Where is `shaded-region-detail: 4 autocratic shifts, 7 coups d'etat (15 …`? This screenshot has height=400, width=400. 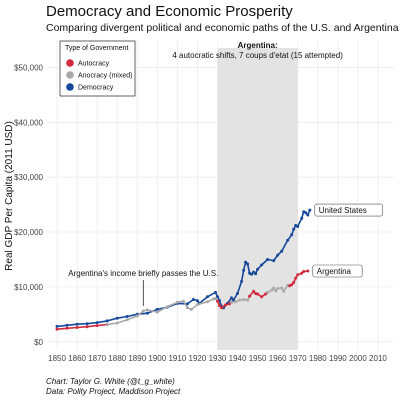
shaded-region-detail: 4 autocratic shifts, 7 coups d'etat (15 … is located at coordinates (257, 55).